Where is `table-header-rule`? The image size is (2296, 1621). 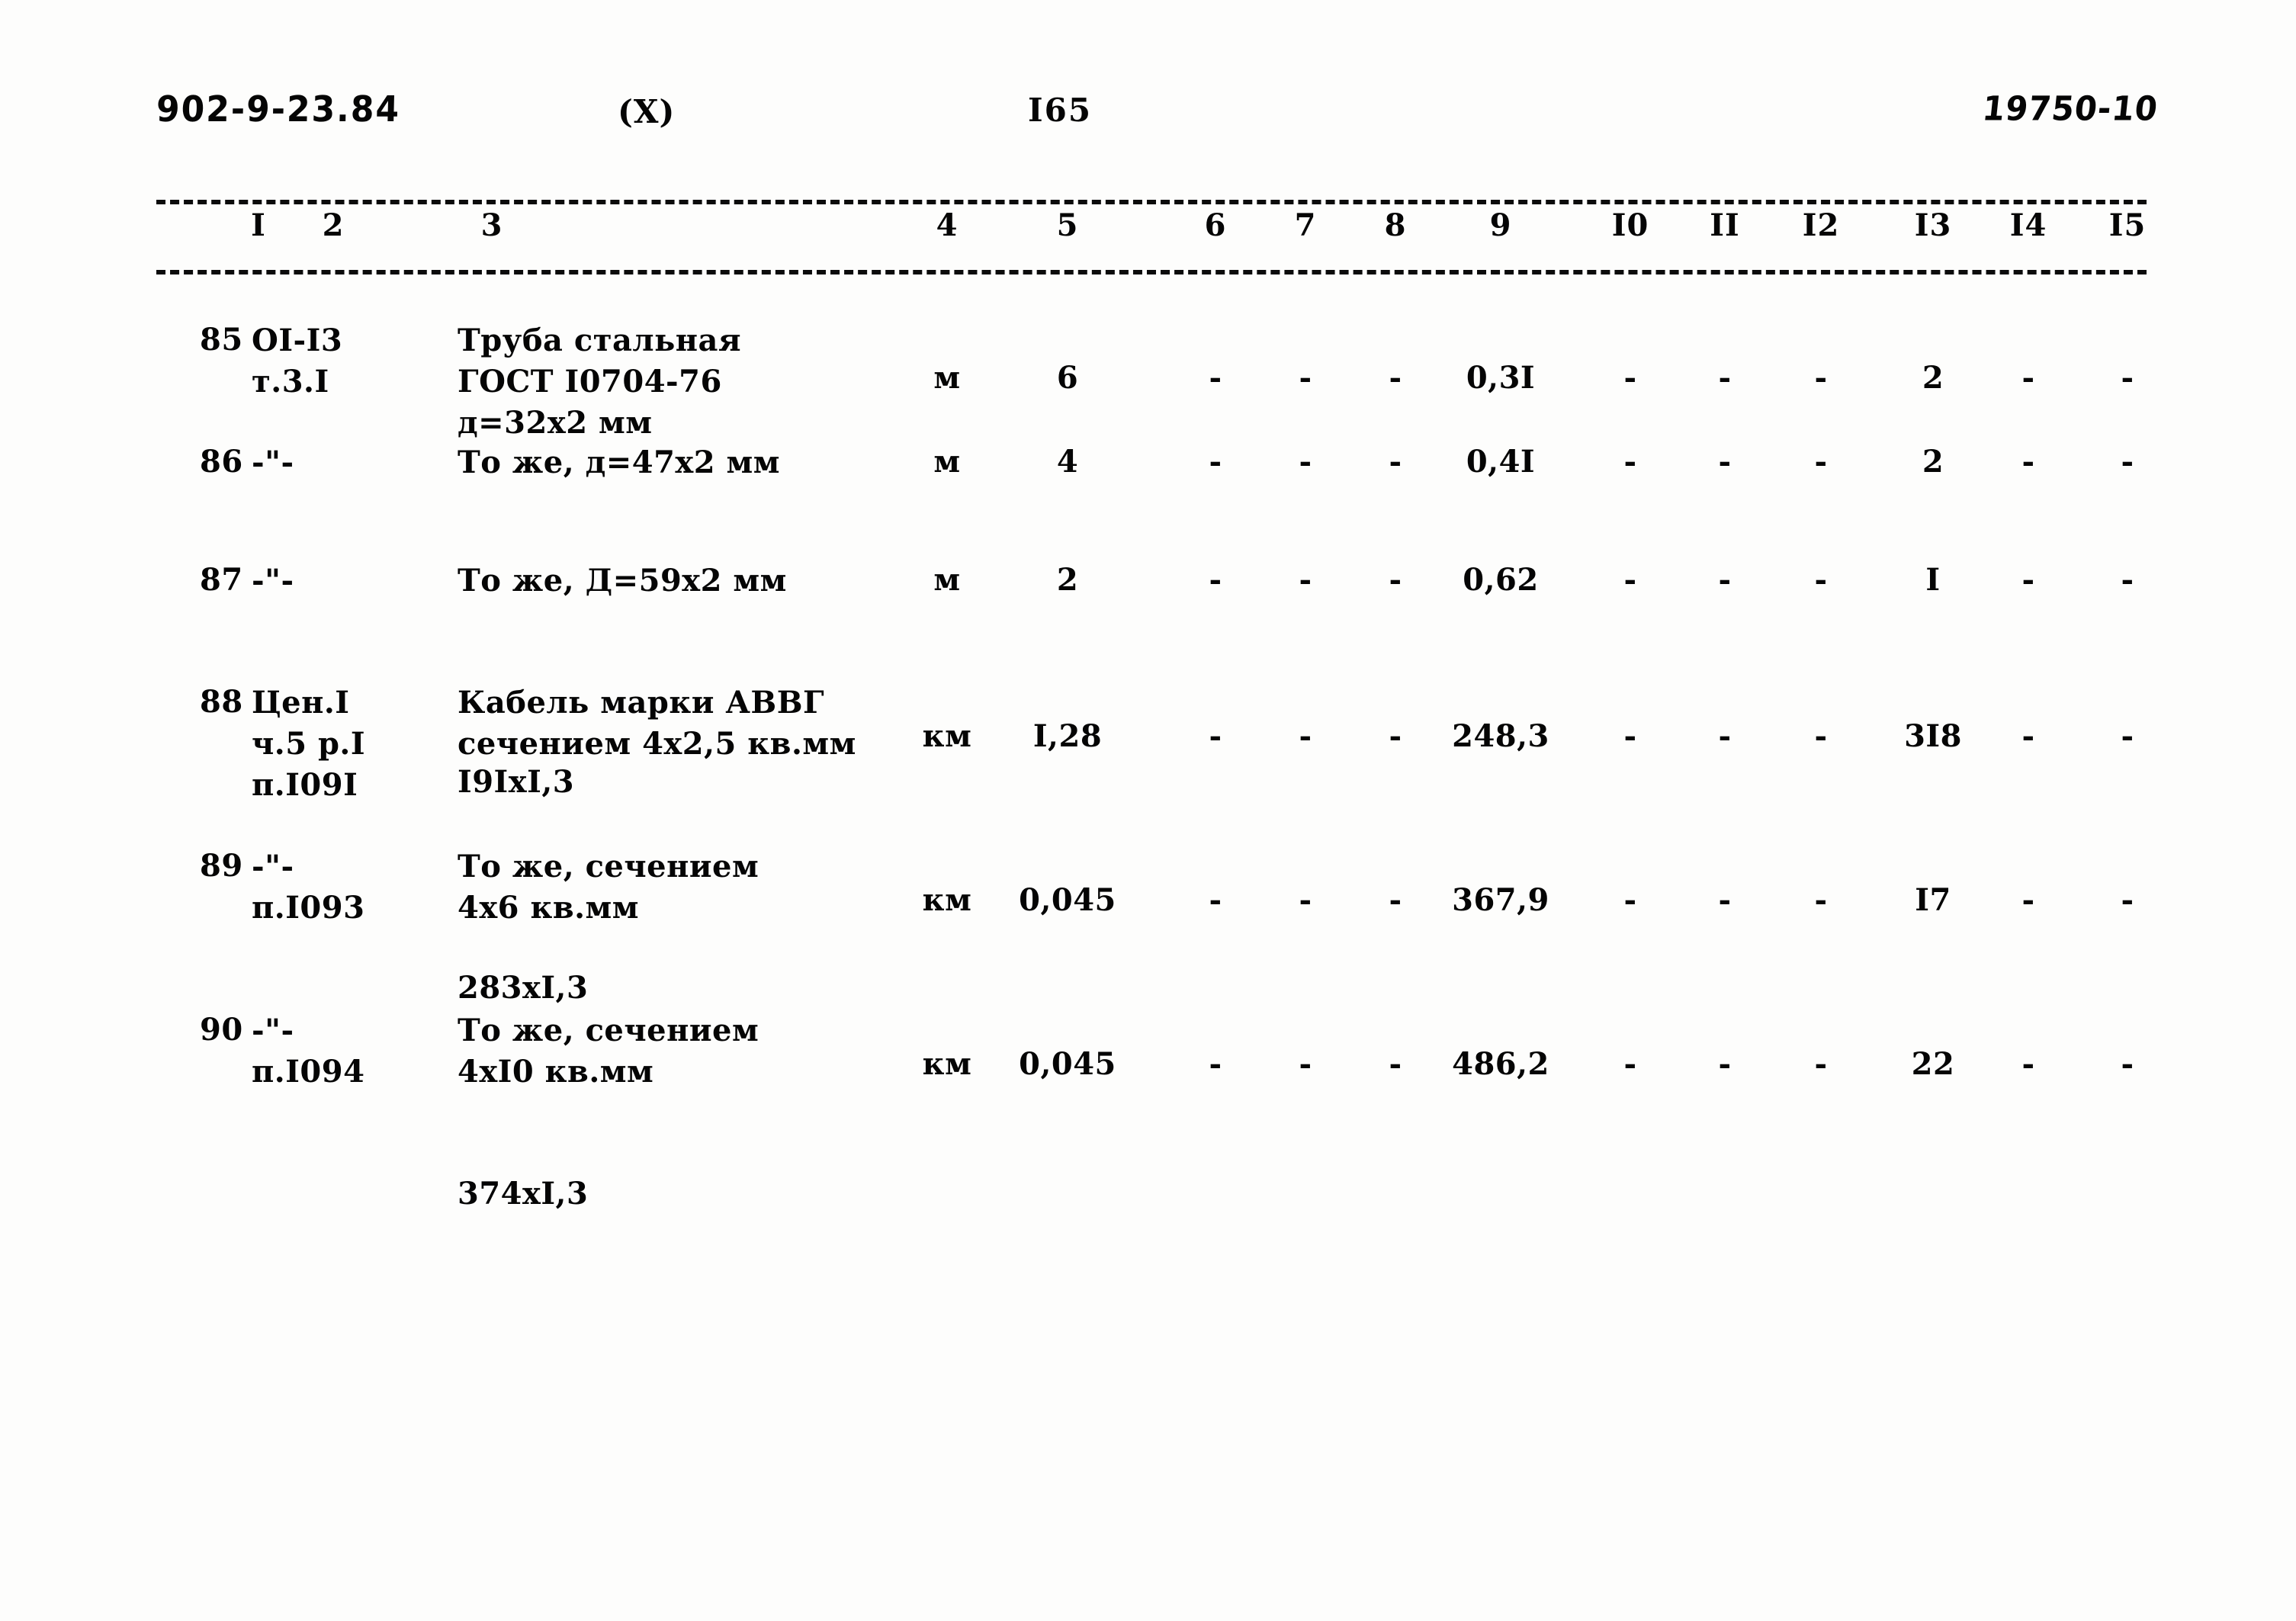 table-header-rule is located at coordinates (1151, 272).